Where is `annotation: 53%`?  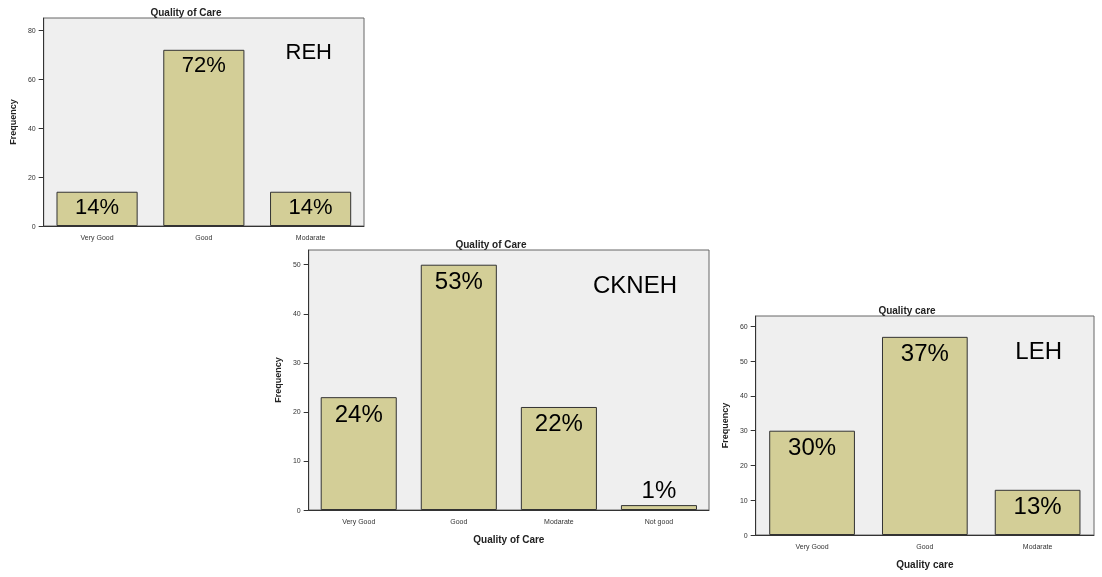 annotation: 53% is located at coordinates (458, 281).